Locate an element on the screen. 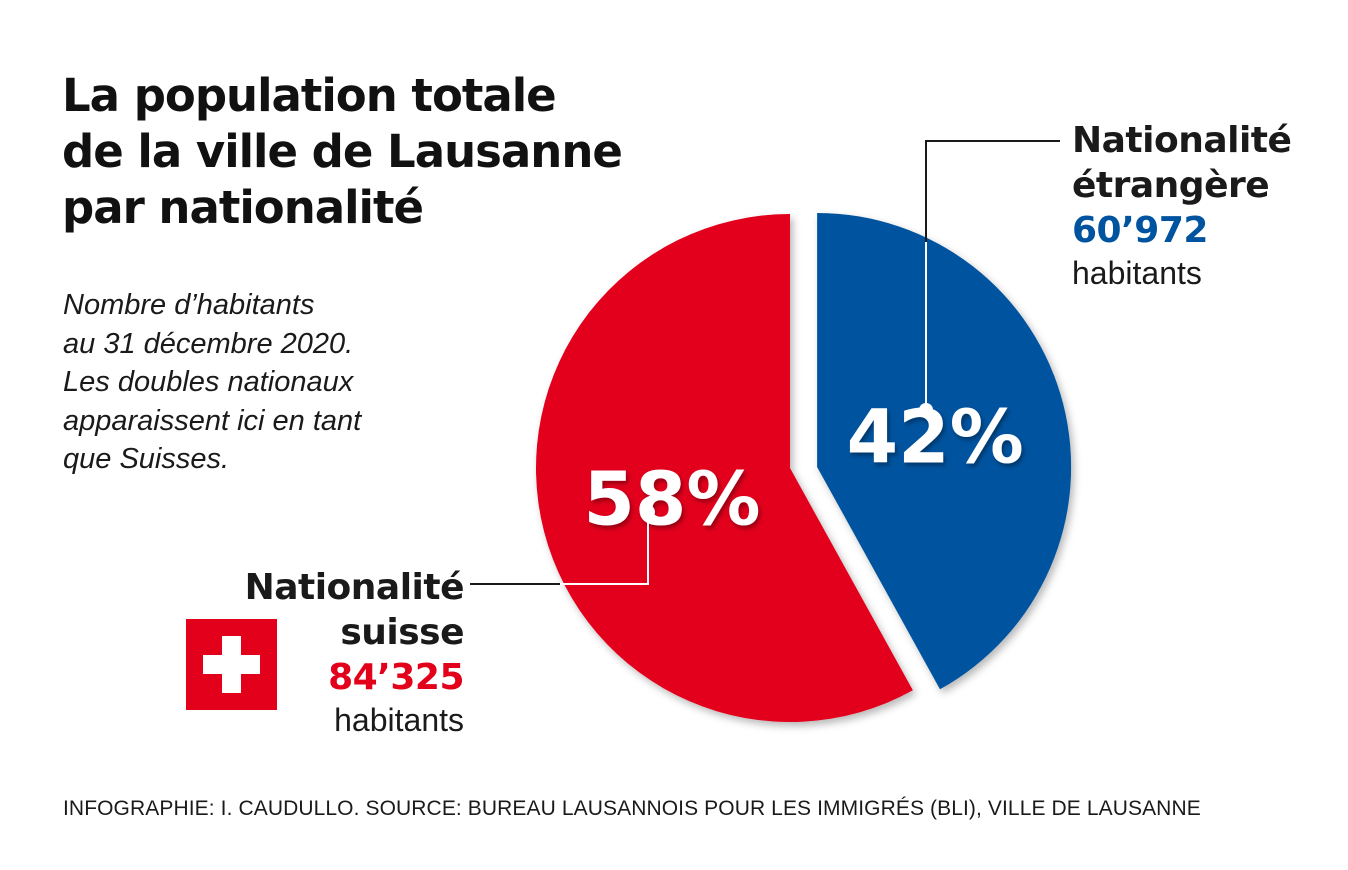 This screenshot has width=1348, height=870. pie-label-foreign: 42% is located at coordinates (935, 437).